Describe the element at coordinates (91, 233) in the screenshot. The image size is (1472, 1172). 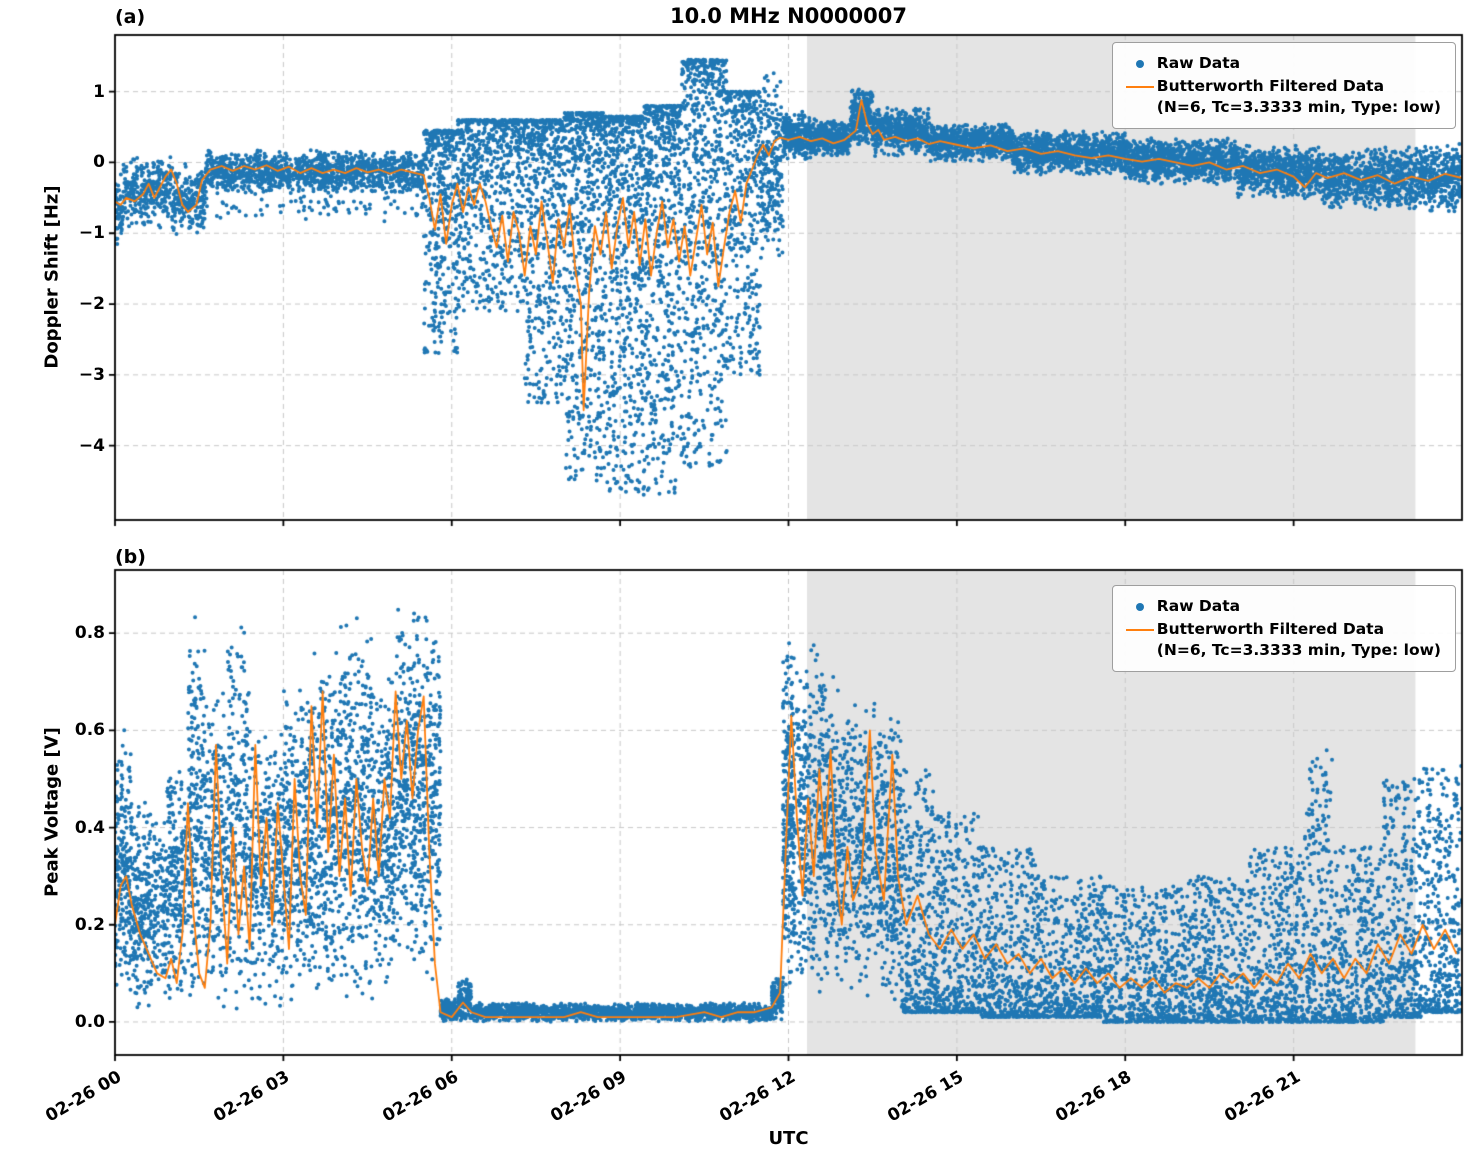
I see `y-tick-label-a: −1` at that location.